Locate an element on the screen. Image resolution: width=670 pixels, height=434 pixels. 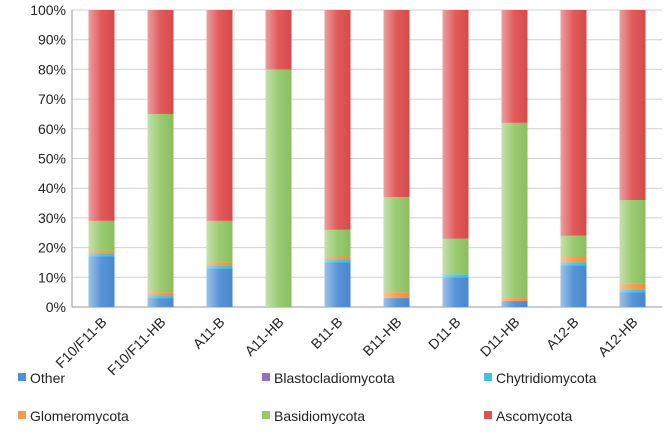
x-tick-label: D11-HB is located at coordinates (500, 337).